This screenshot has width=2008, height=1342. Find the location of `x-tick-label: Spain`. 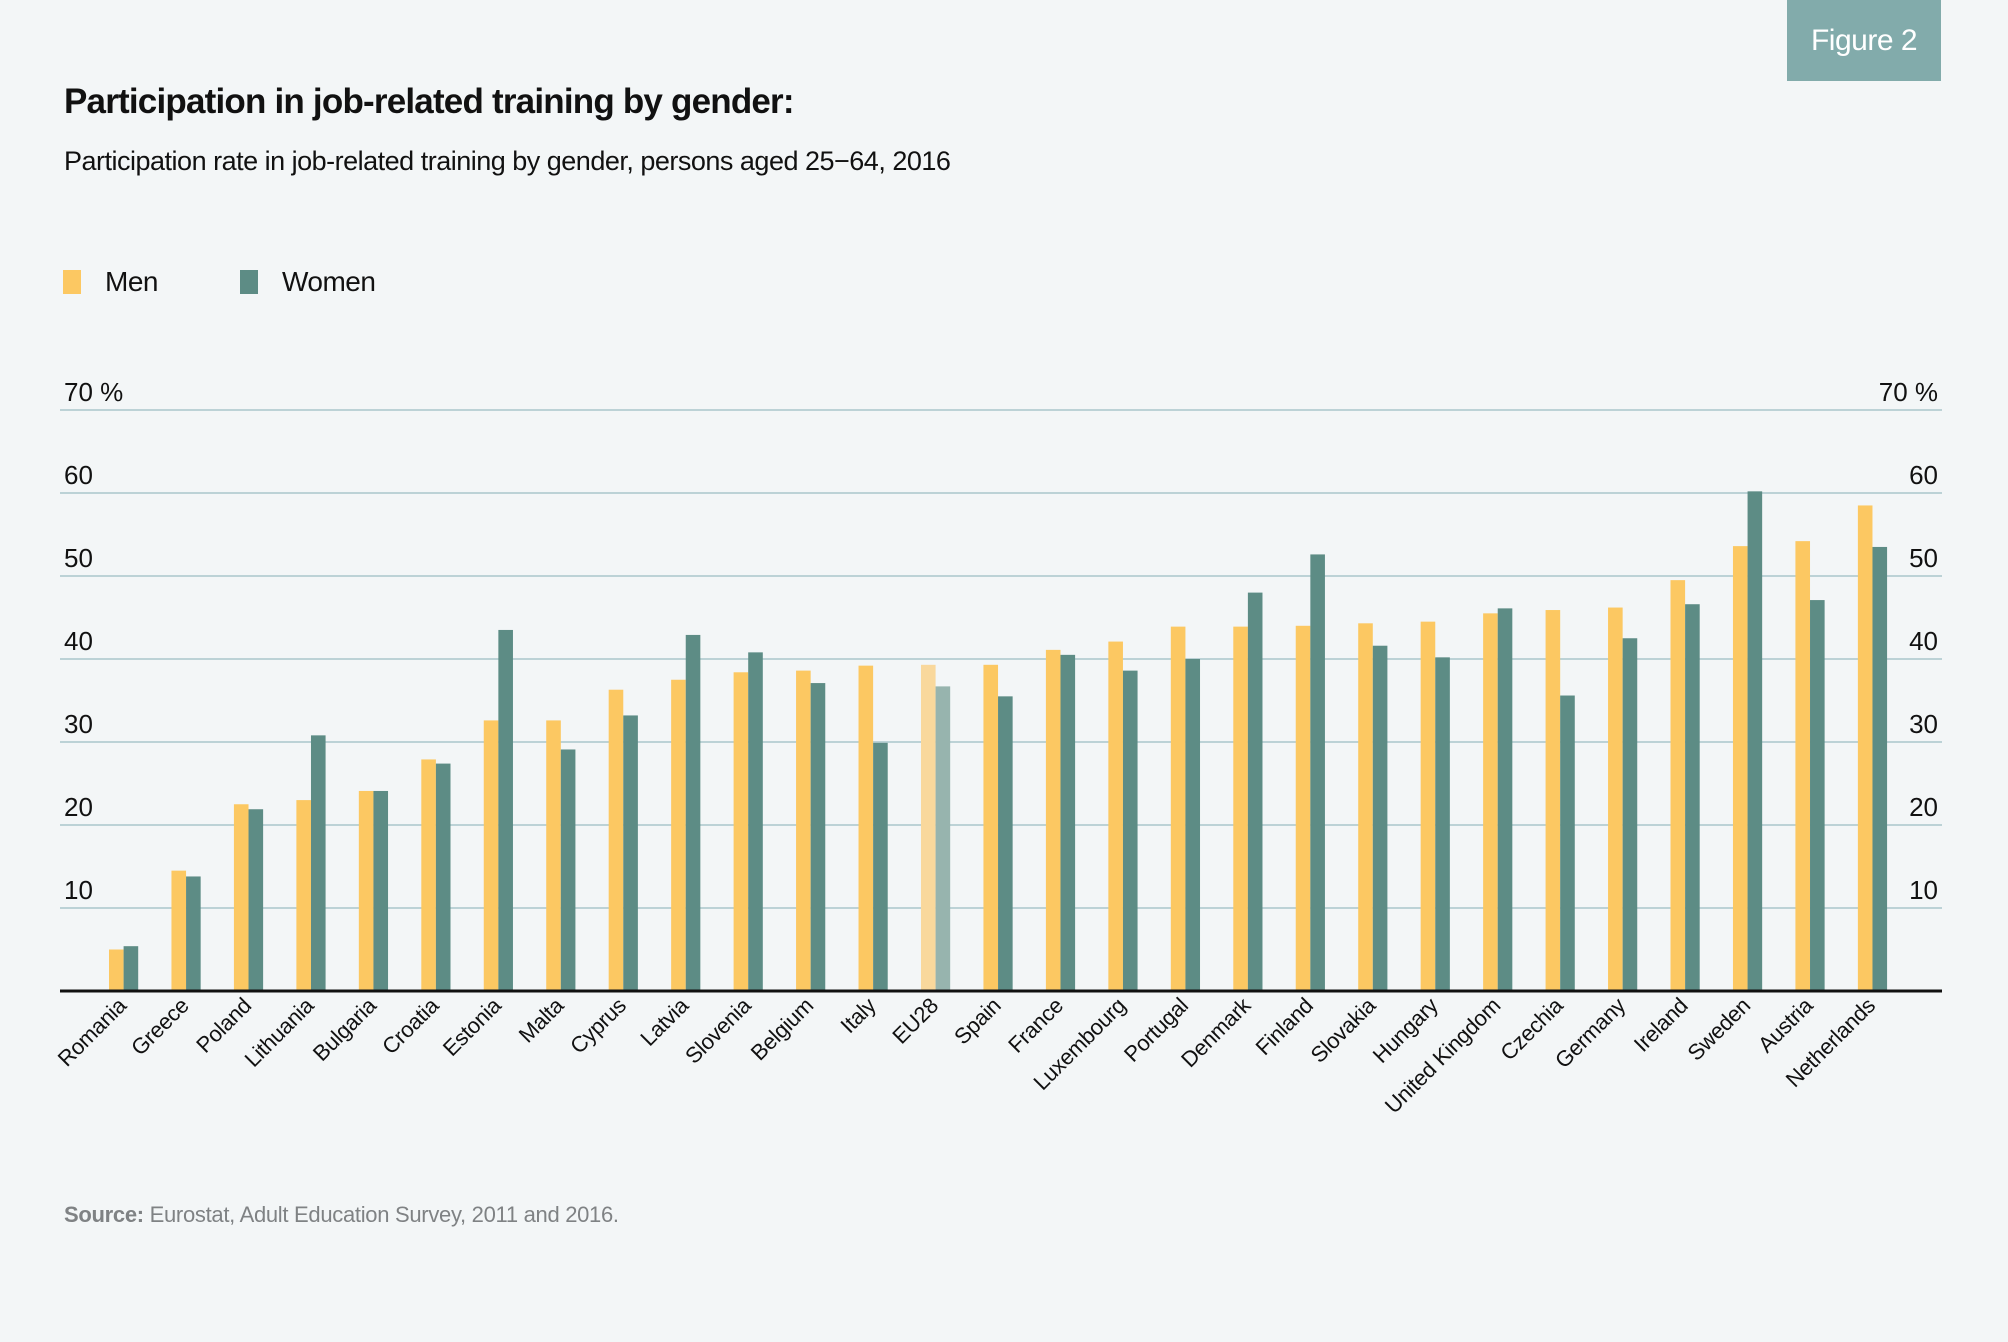

x-tick-label: Spain is located at coordinates (977, 1021).